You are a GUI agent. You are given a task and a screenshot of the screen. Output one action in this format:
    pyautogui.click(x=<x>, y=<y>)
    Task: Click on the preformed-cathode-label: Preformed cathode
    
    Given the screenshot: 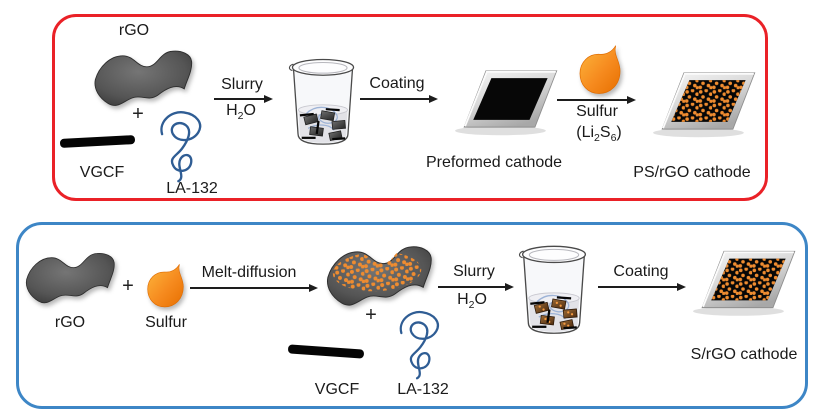 What is the action you would take?
    pyautogui.click(x=494, y=162)
    